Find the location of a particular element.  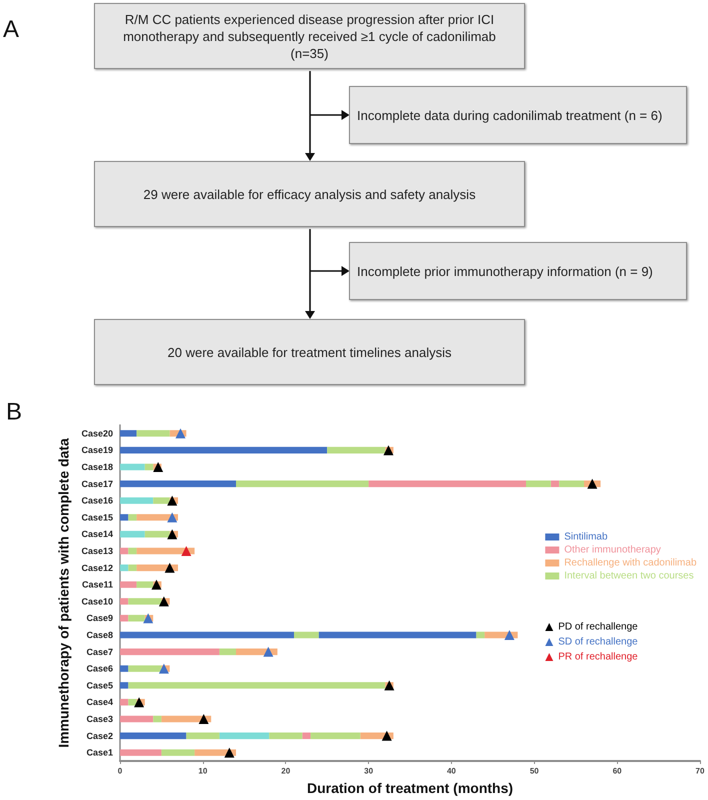

legend-label: Rechallenge with cadonilimab is located at coordinates (630, 563).